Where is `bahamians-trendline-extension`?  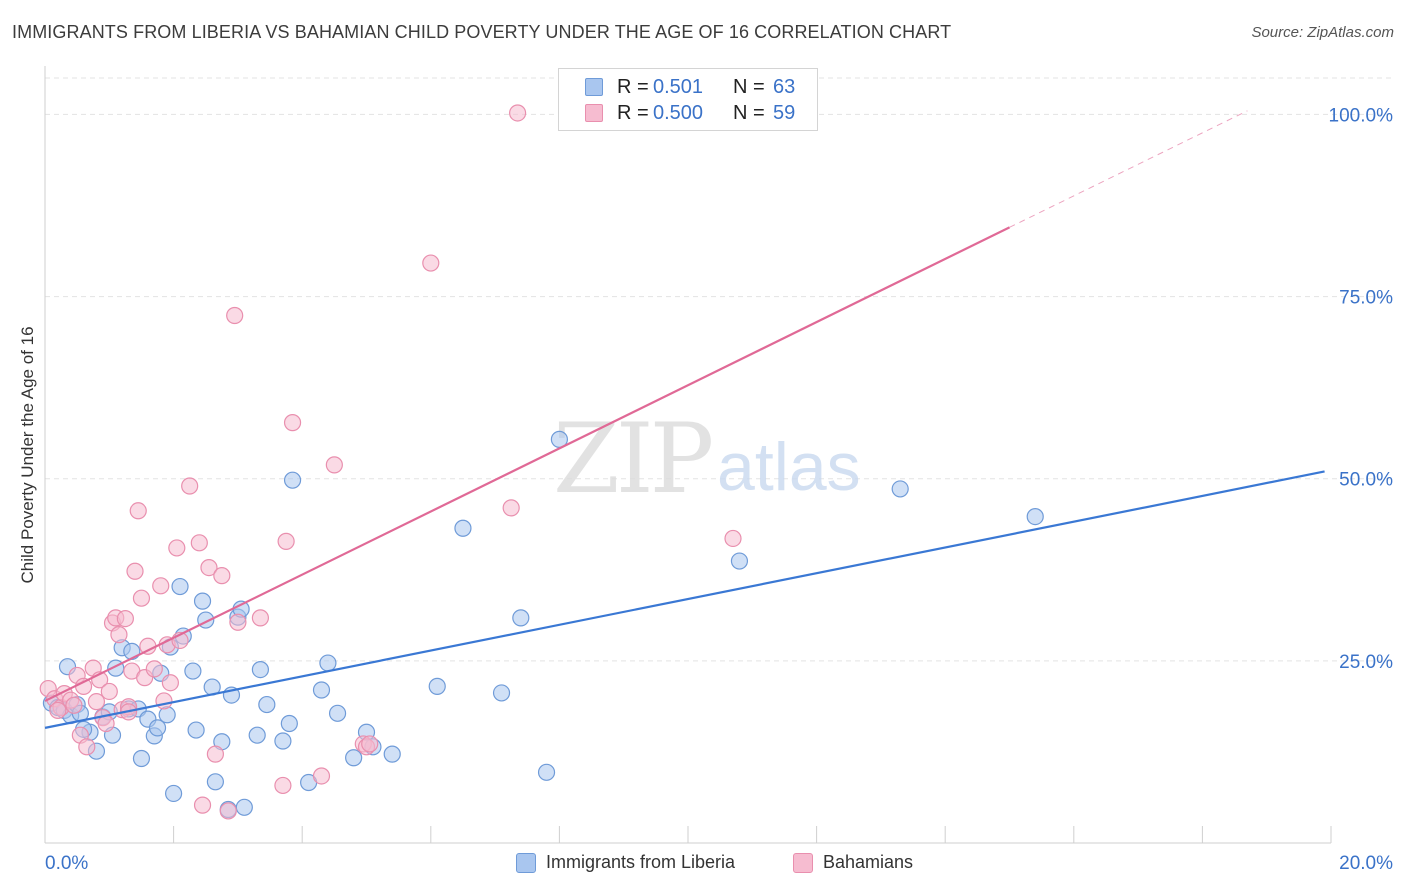
bahamians-trendline-extension is located at coordinates (1128, 169).